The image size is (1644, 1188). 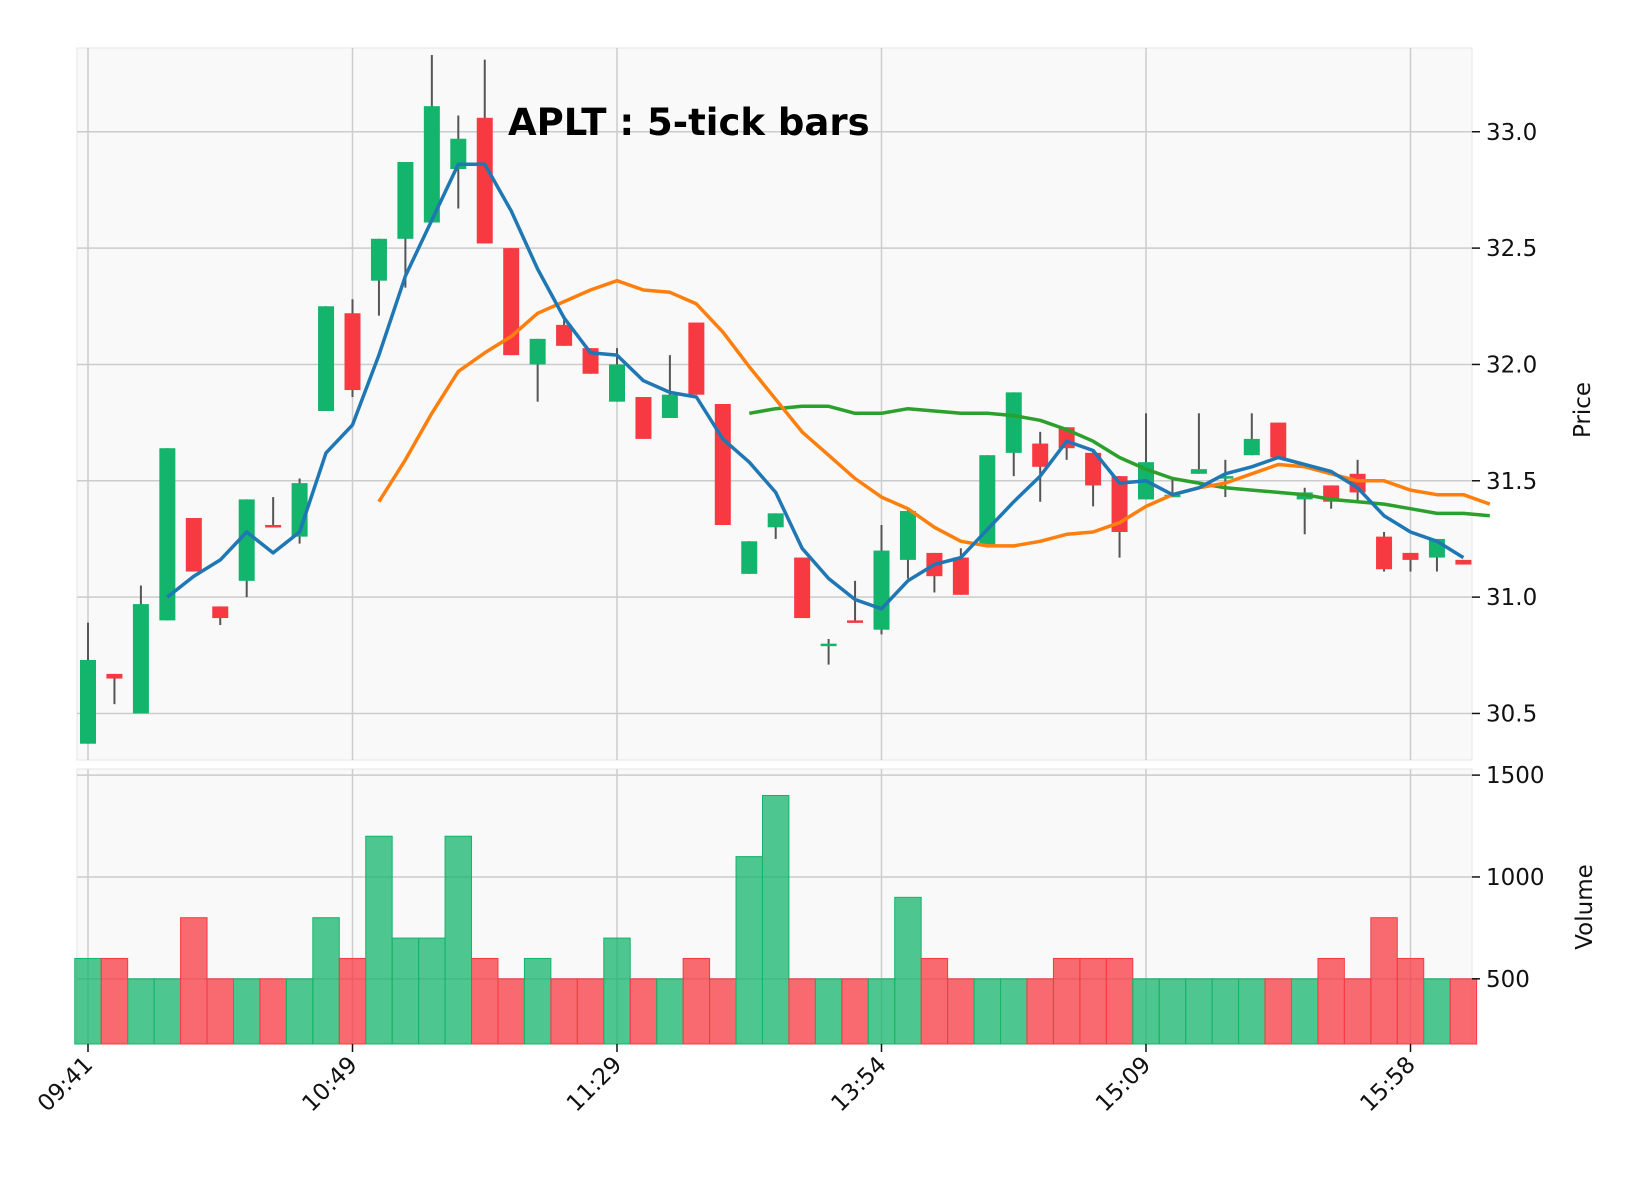 I want to click on volume-tick-label: 1500, so click(x=1515, y=776).